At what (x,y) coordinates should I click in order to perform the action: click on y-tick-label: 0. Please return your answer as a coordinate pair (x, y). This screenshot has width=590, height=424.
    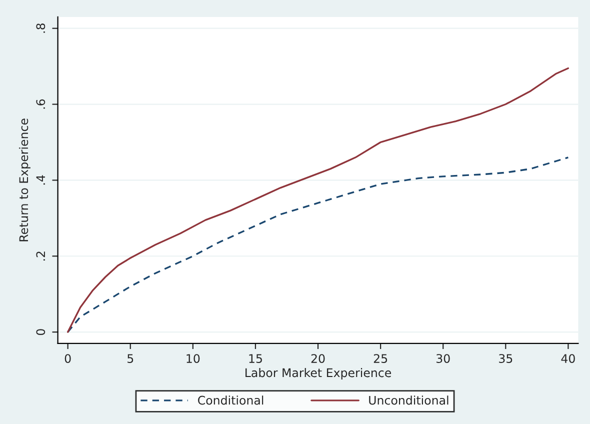
    Looking at the image, I should click on (41, 332).